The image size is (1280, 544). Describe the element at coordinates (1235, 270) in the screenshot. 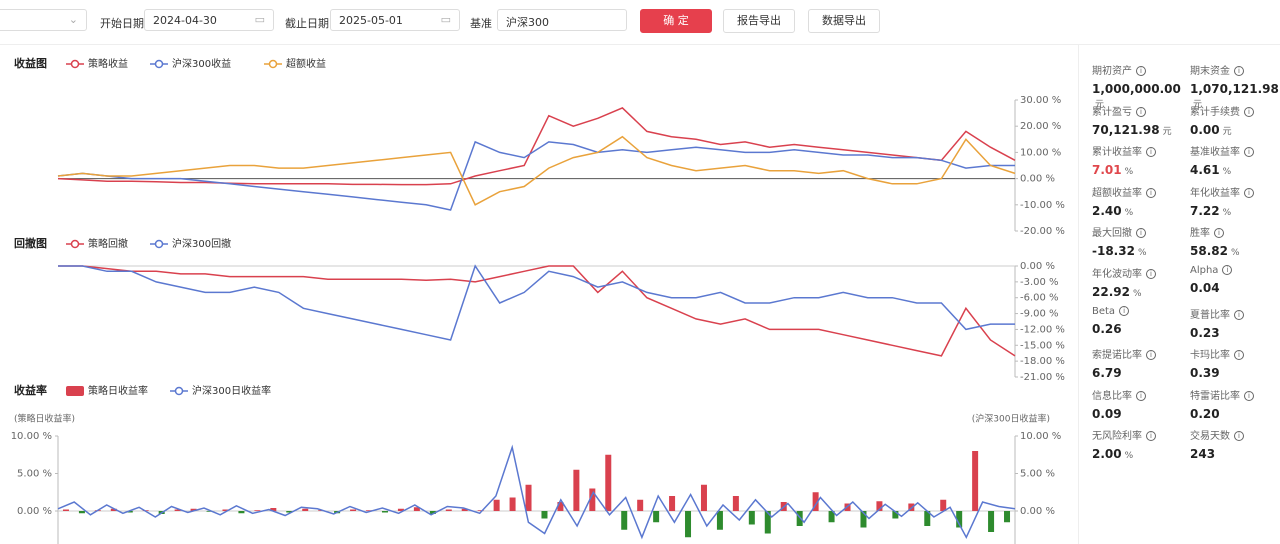

I see `stat-label: Alpha i` at that location.